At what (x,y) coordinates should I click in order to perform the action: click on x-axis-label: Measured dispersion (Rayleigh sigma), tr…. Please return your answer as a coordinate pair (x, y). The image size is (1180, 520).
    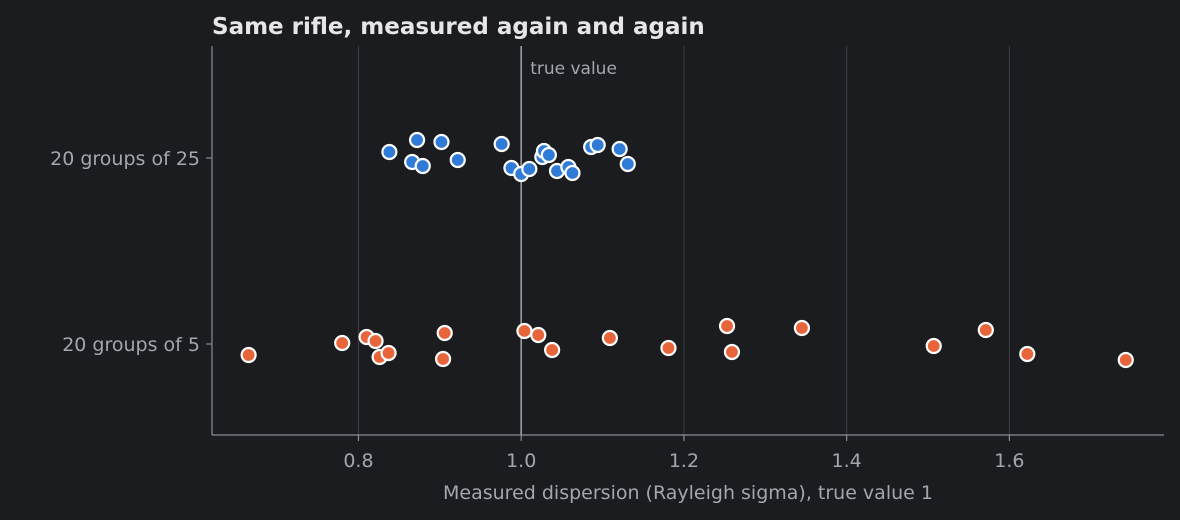
    Looking at the image, I should click on (688, 493).